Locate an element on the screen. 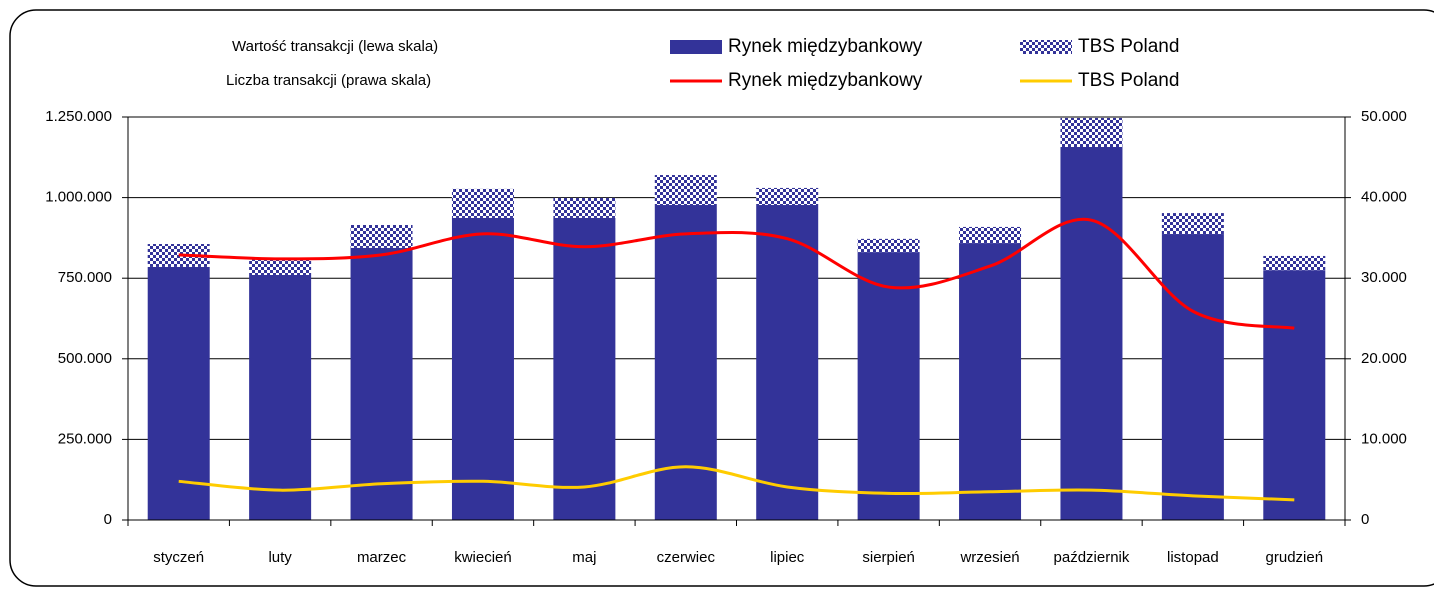  x-tick-label: maj is located at coordinates (584, 557).